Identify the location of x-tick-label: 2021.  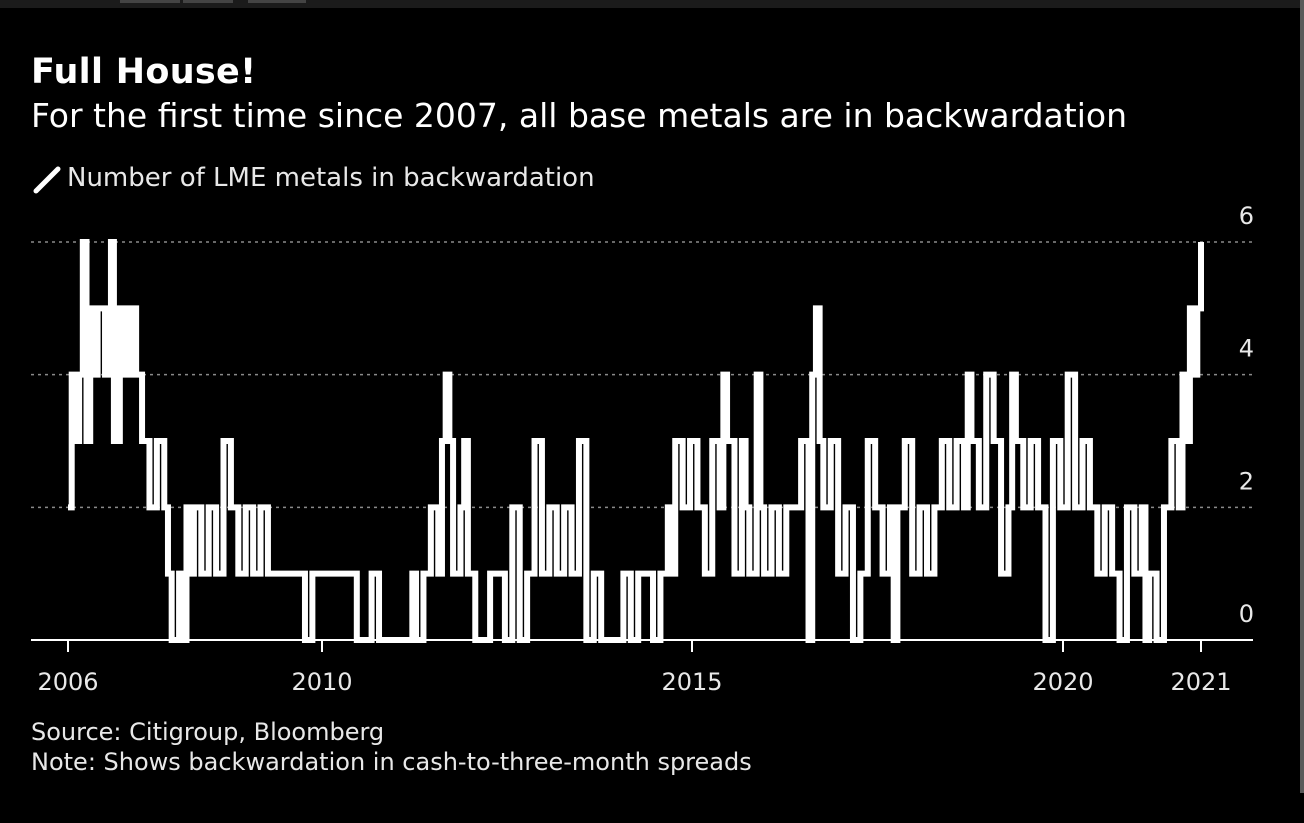
(1200, 682).